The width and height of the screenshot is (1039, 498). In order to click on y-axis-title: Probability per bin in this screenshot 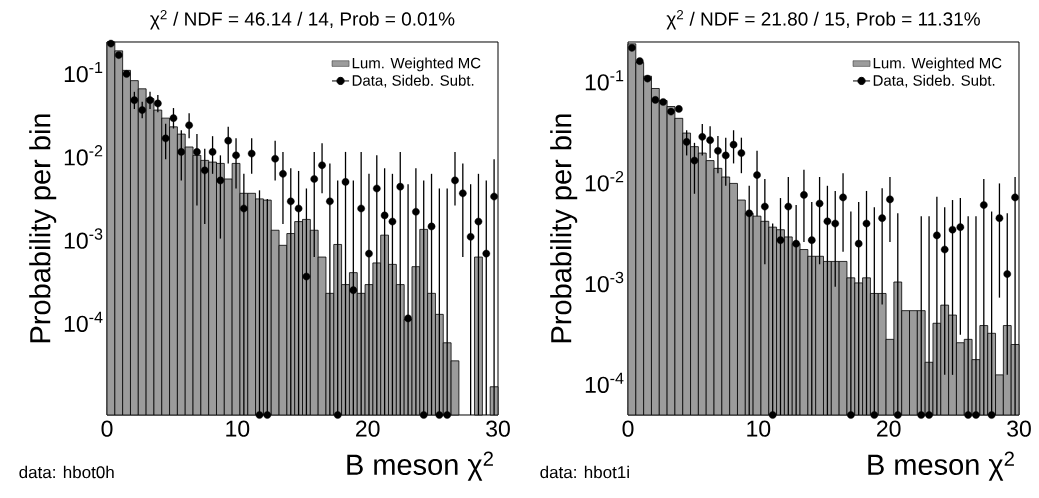, I will do `click(564, 228)`.